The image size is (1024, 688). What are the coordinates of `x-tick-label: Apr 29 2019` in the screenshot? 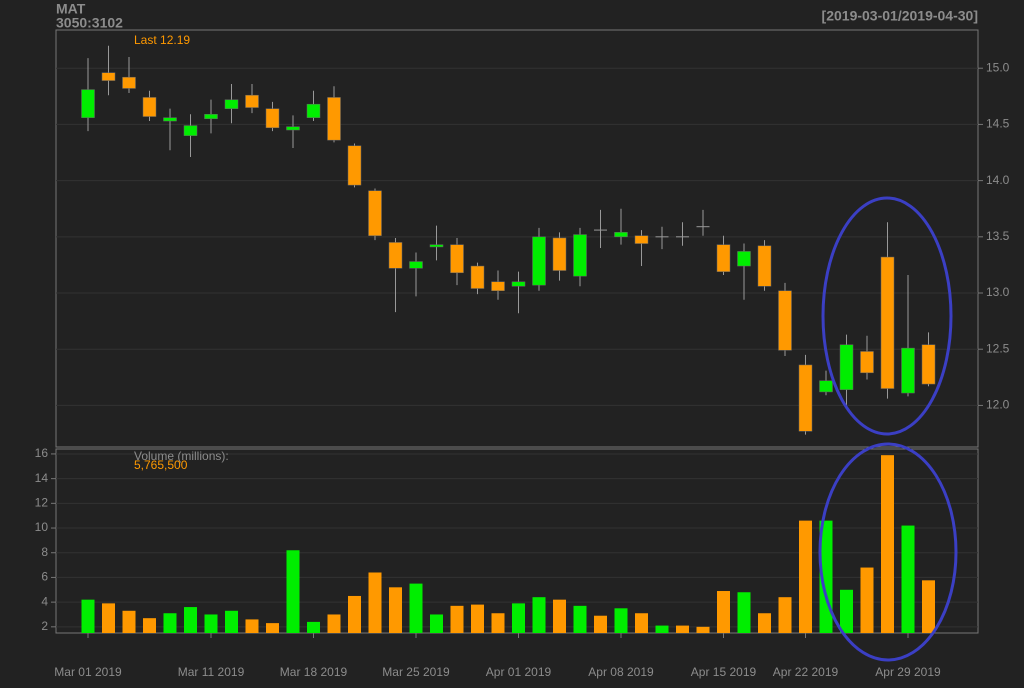 It's located at (908, 672).